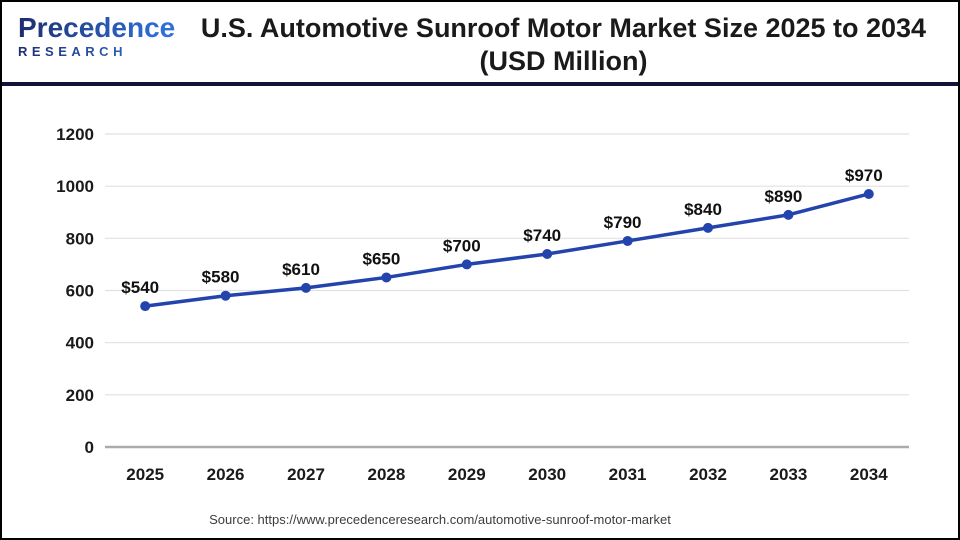 The width and height of the screenshot is (960, 540). Describe the element at coordinates (542, 235) in the screenshot. I see `value-label: $740` at that location.